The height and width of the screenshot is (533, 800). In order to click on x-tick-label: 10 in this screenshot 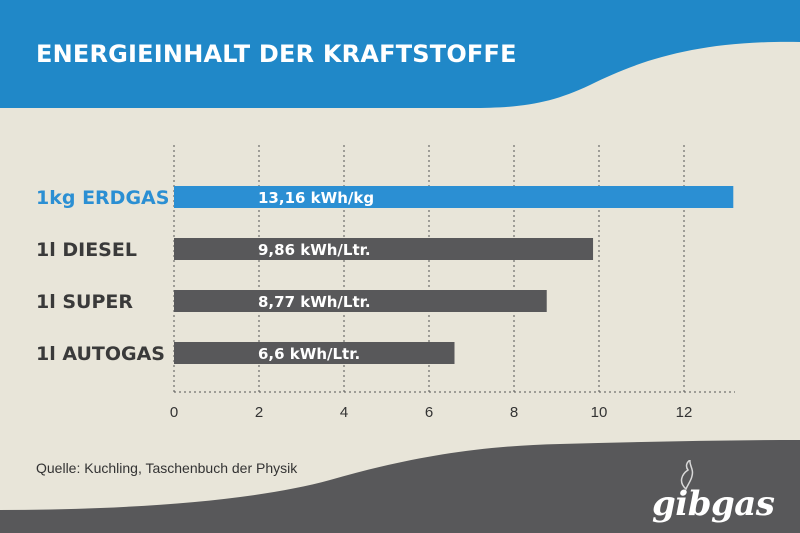, I will do `click(599, 412)`.